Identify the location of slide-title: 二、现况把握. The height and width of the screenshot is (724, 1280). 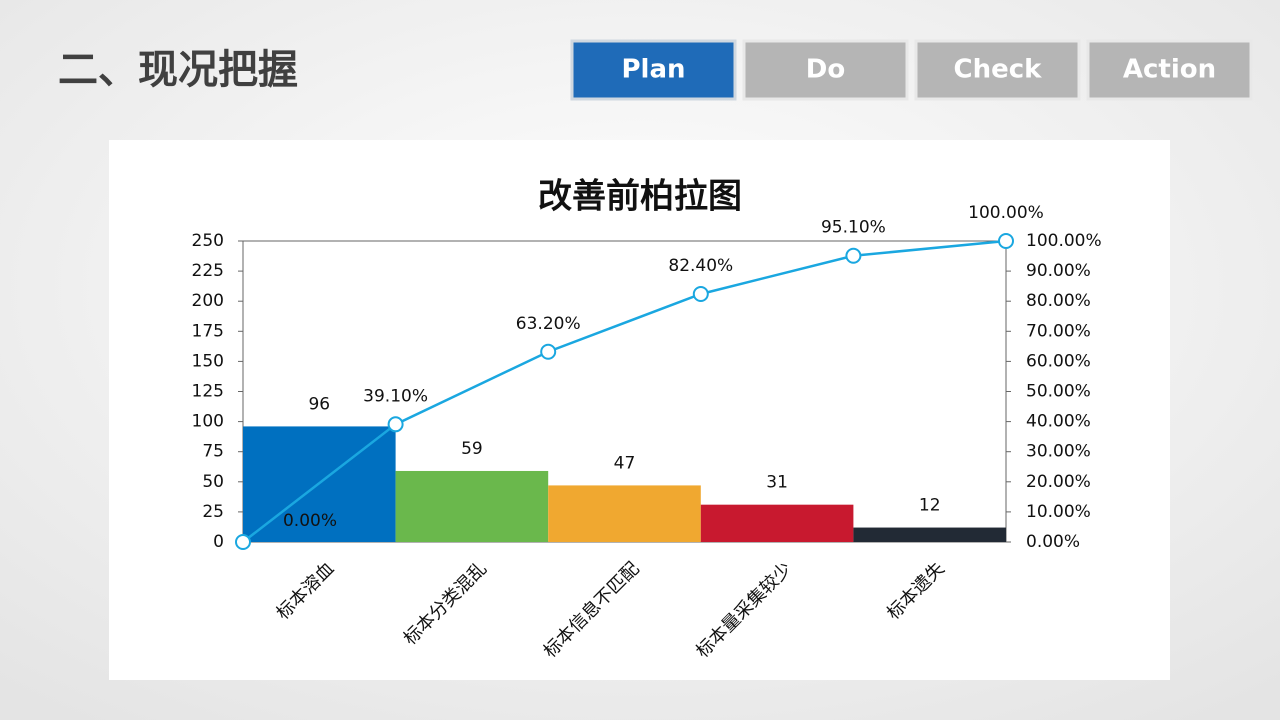
(178, 70).